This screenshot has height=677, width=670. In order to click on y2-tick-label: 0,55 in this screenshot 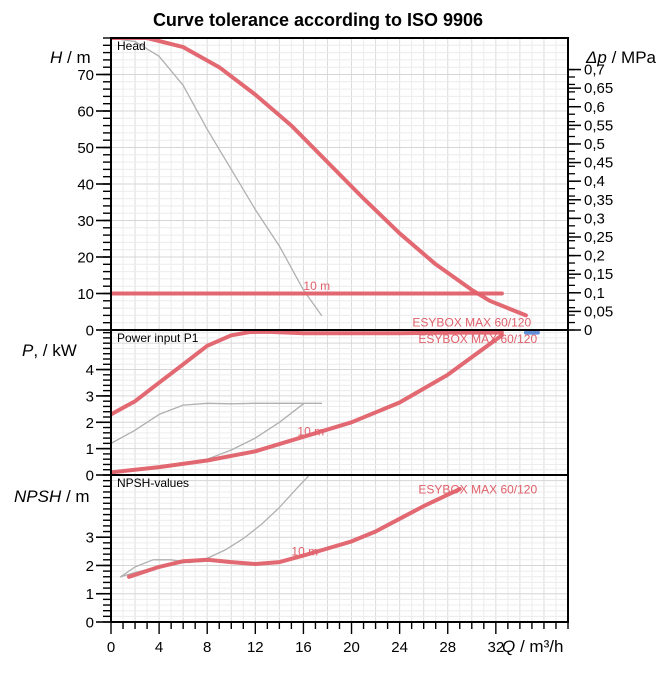, I will do `click(598, 125)`.